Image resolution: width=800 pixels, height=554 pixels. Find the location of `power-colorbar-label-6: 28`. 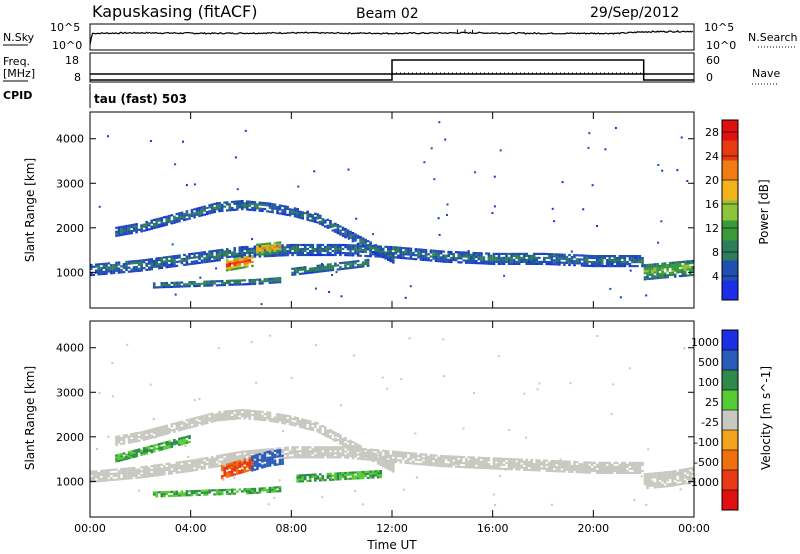

power-colorbar-label-6: 28 is located at coordinates (712, 132).